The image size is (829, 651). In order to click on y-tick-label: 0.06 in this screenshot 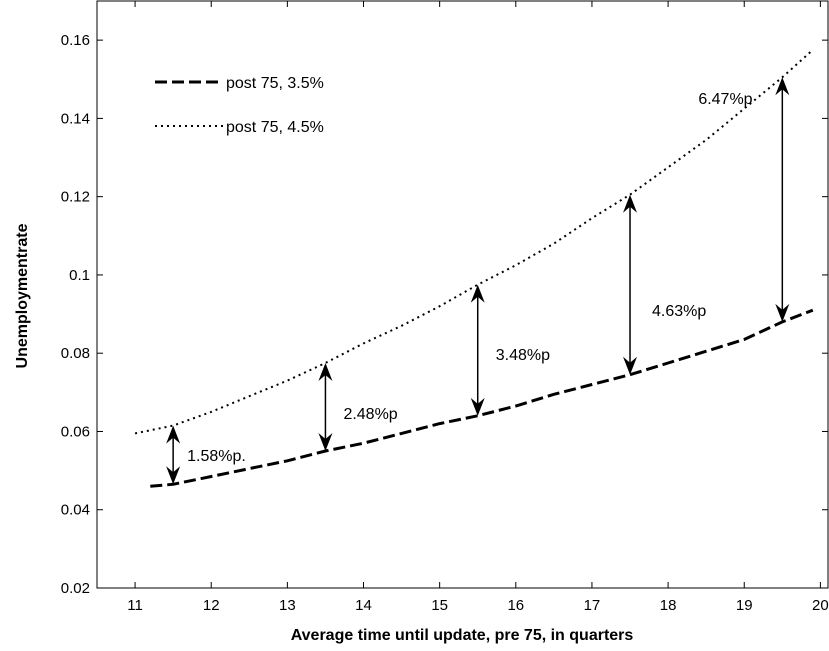, I will do `click(75, 431)`.